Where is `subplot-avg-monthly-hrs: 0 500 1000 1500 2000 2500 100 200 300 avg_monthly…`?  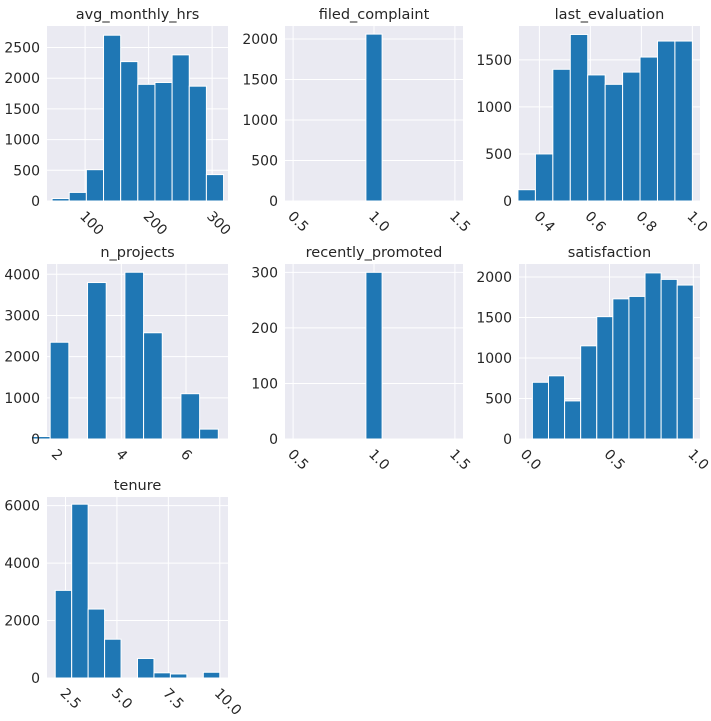
subplot-avg-monthly-hrs: 0 500 1000 1500 2000 2500 100 200 300 avg_monthly… is located at coordinates (118, 123).